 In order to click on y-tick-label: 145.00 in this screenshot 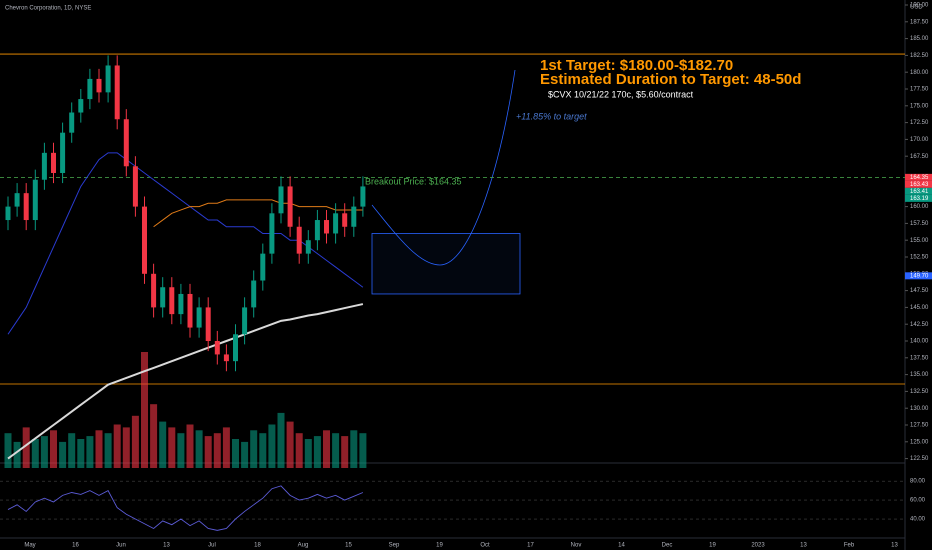, I will do `click(919, 308)`.